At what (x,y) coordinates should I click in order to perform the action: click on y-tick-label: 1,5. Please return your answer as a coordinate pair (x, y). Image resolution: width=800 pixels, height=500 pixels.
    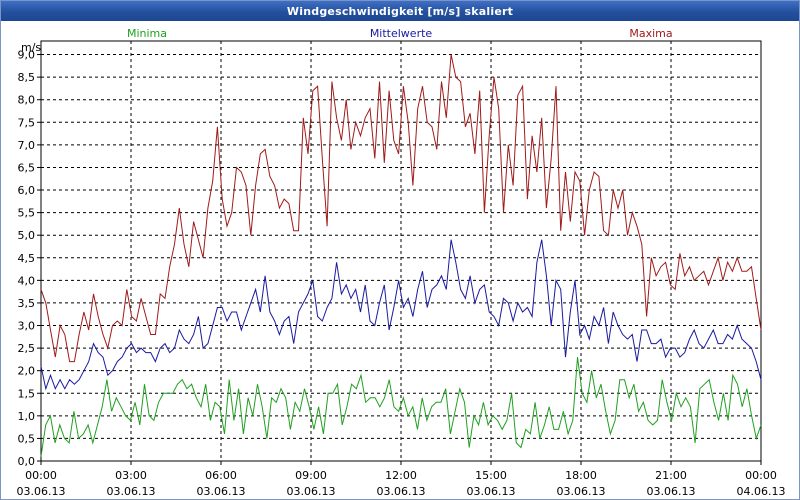
    Looking at the image, I should click on (27, 393).